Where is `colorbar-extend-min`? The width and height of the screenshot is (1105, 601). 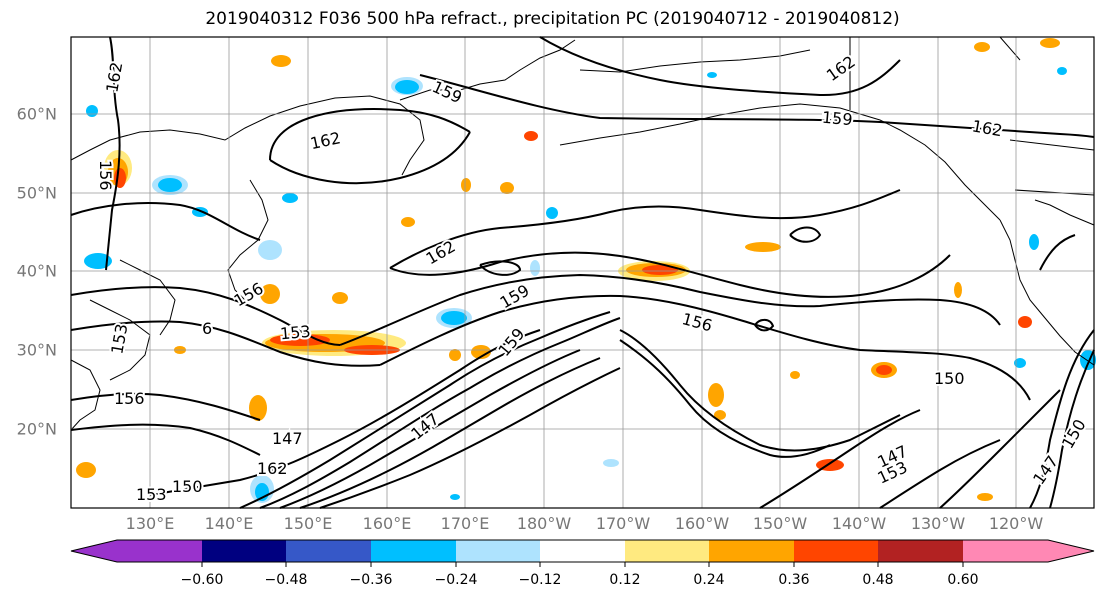
colorbar-extend-min is located at coordinates (94, 551).